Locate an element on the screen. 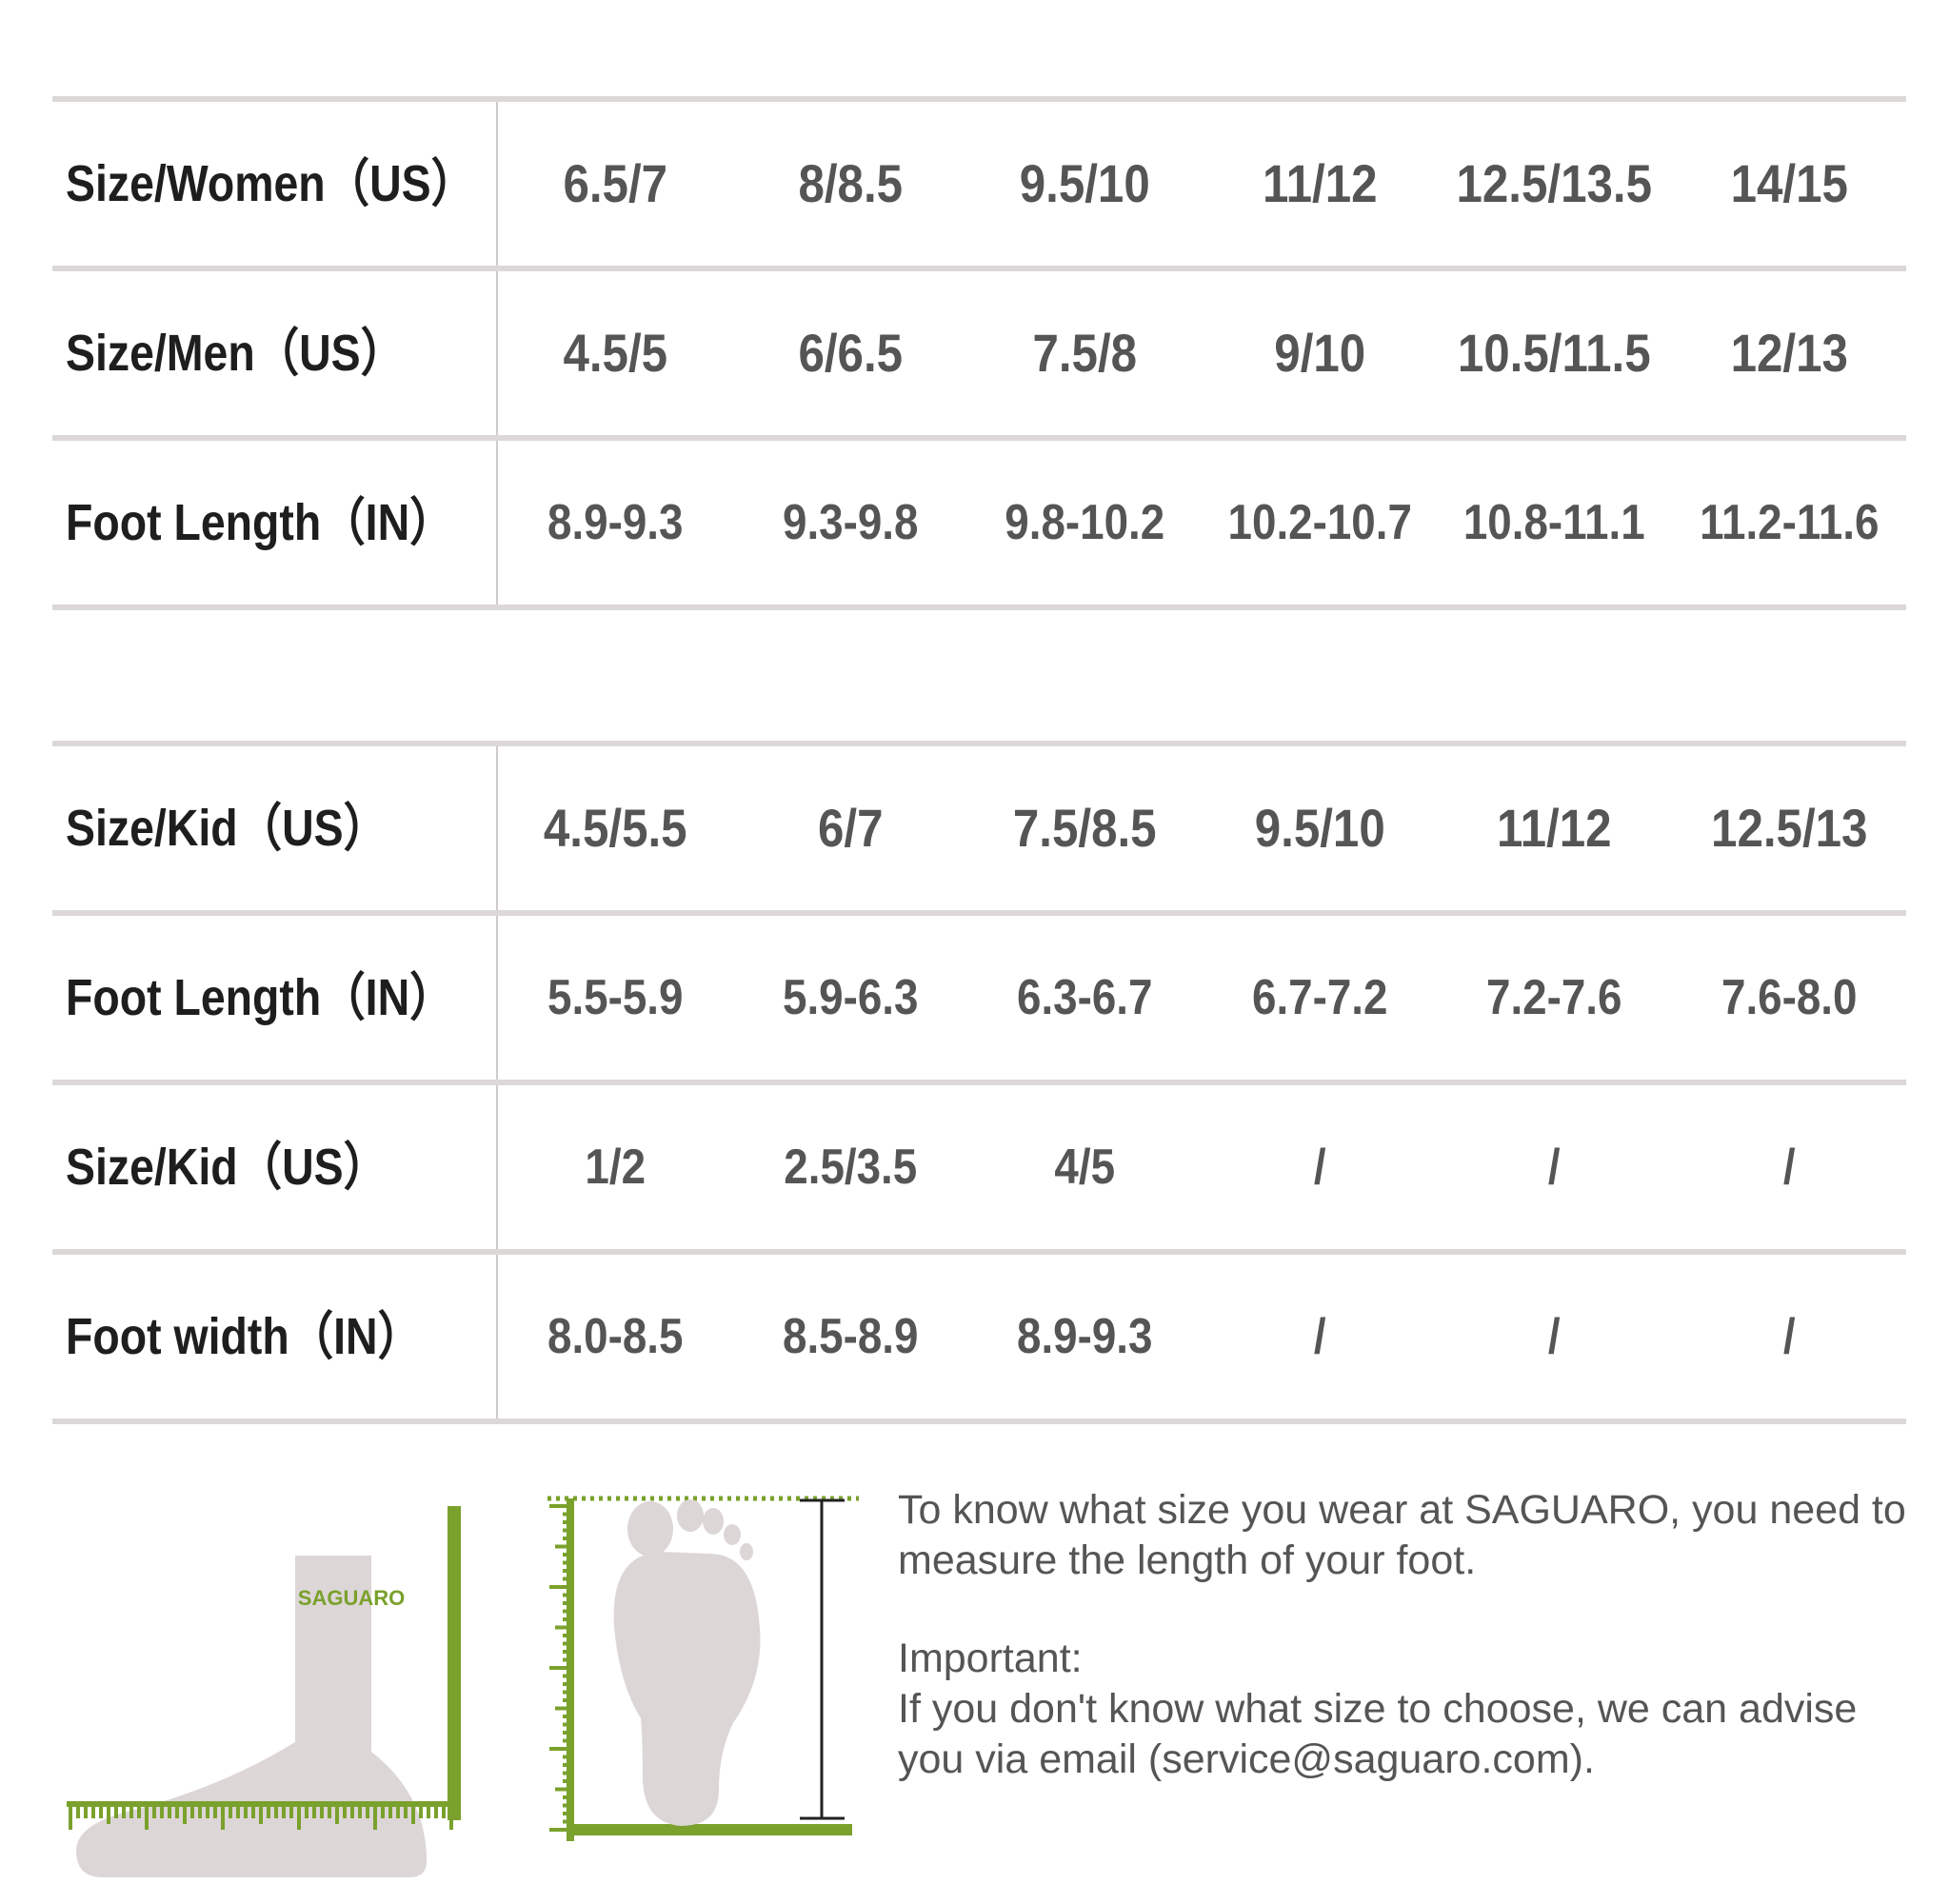 The image size is (1950, 1904). table-cell: 12.5/13 is located at coordinates (1788, 828).